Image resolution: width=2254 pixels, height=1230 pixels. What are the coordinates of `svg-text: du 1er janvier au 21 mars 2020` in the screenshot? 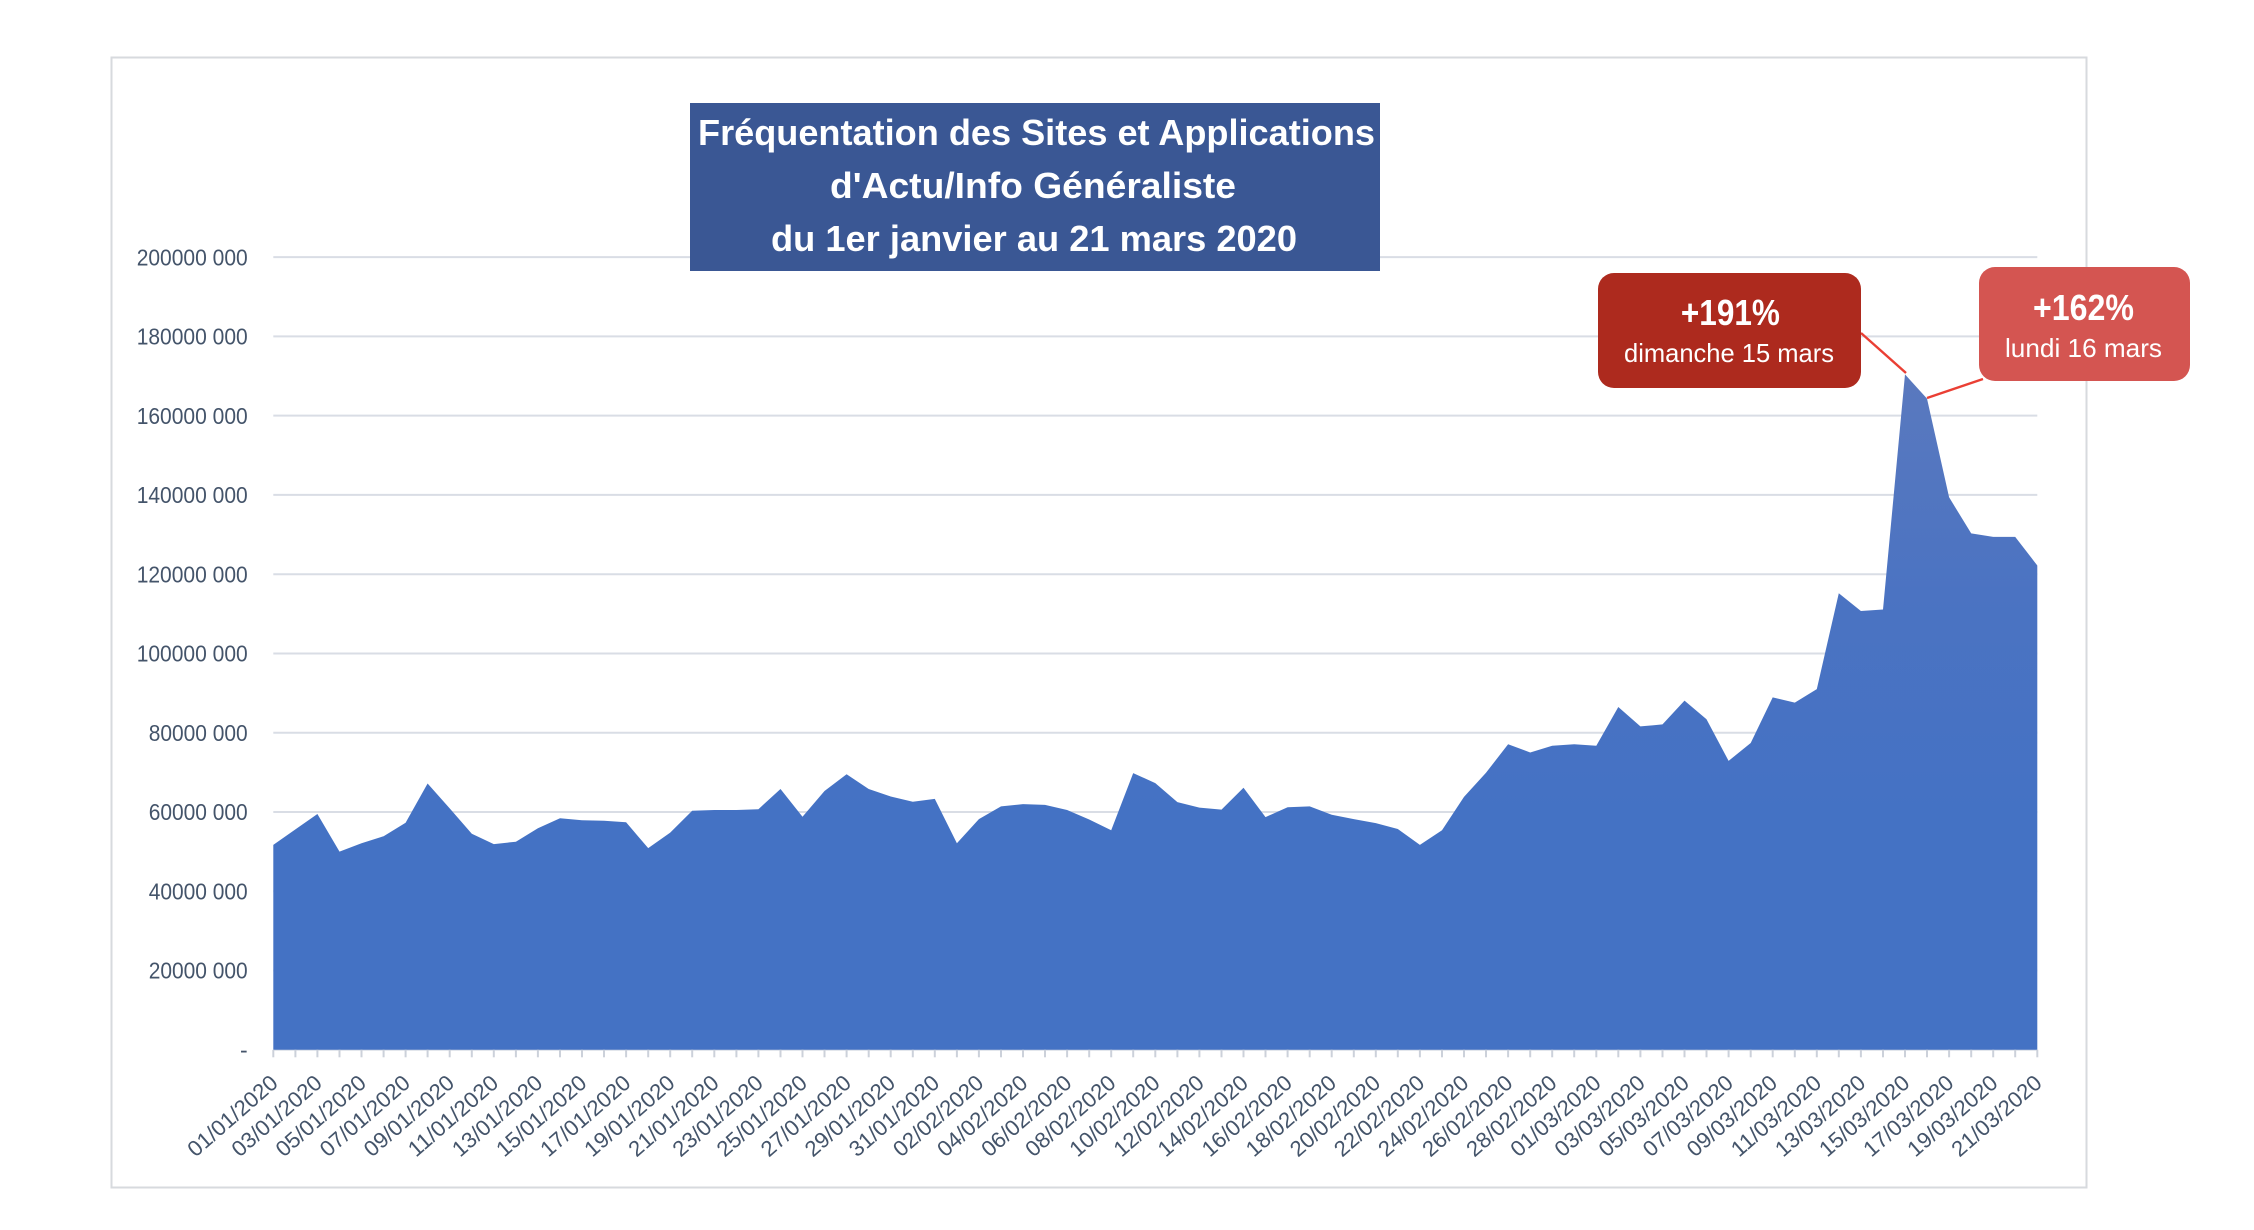 It's located at (1034, 238).